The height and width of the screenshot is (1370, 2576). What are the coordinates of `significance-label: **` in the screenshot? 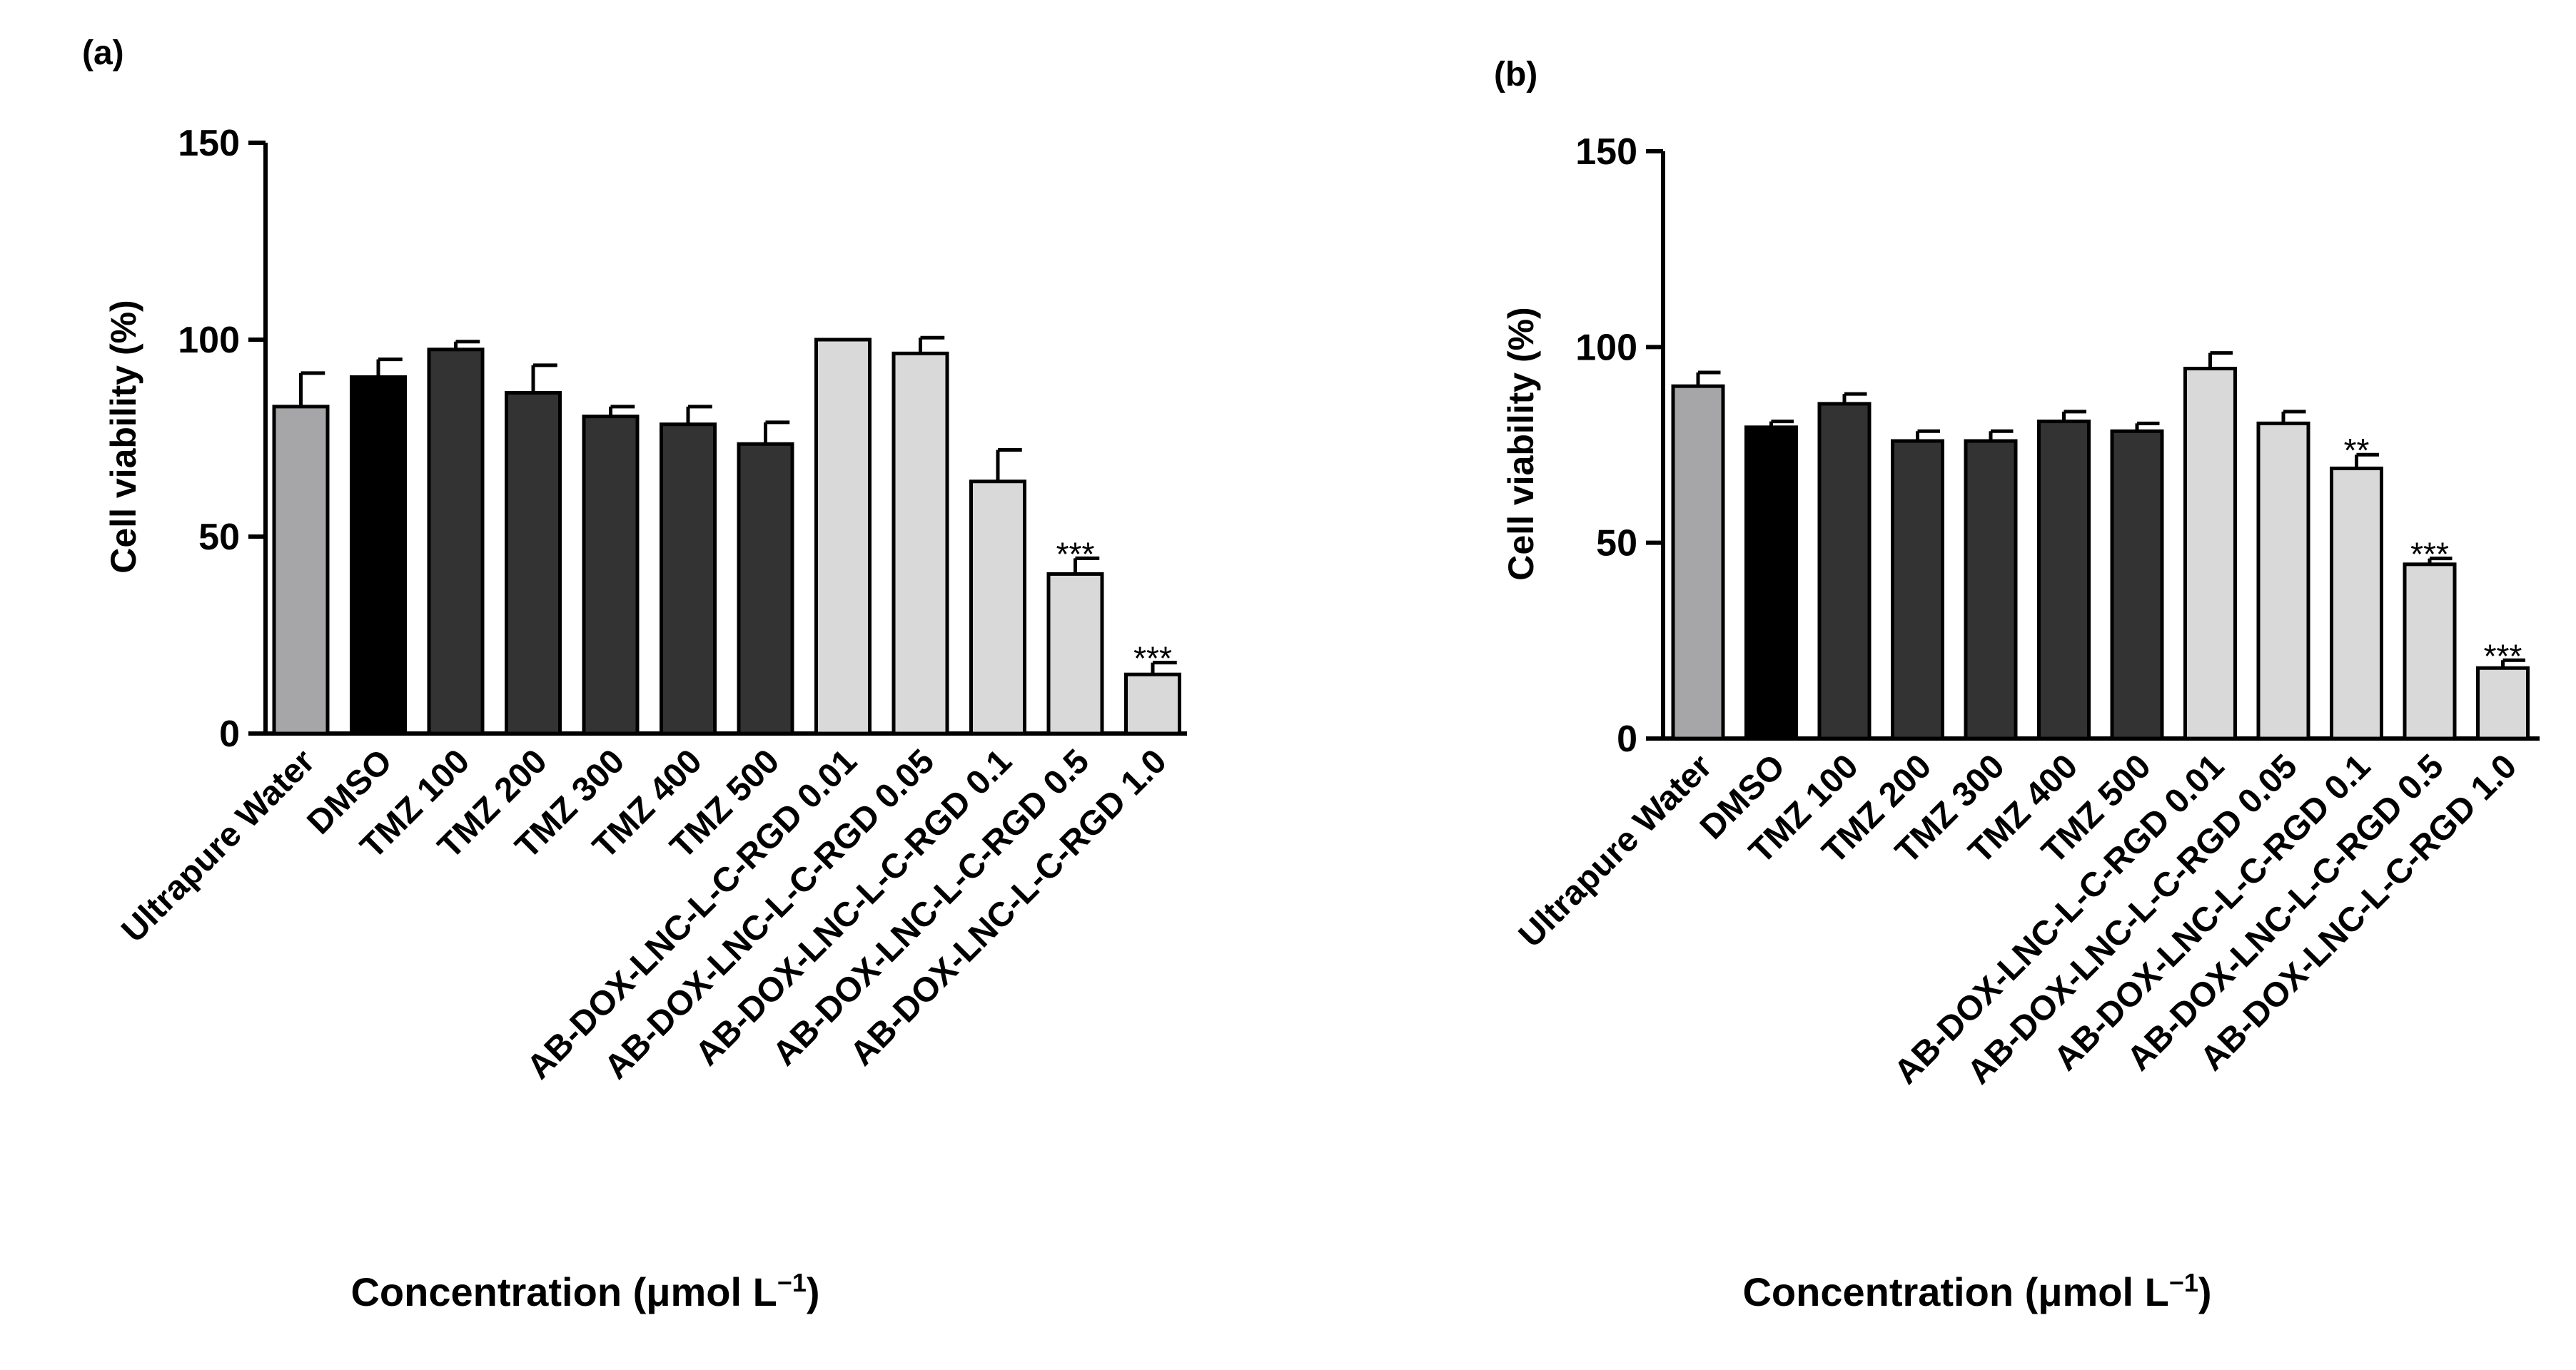 It's located at (2357, 450).